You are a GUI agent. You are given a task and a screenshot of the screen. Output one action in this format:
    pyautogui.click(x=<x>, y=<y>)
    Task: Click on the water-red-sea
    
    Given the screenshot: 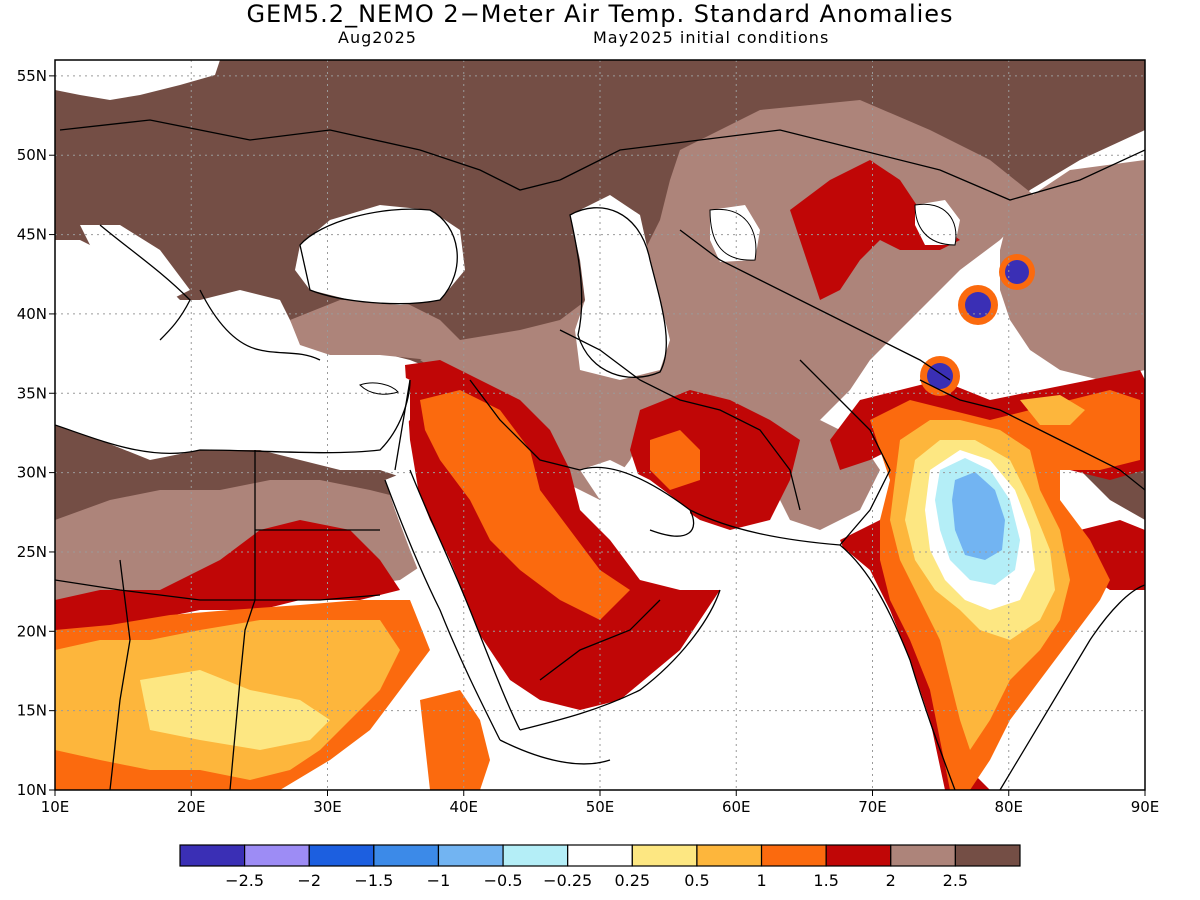 What is the action you would take?
    pyautogui.click(x=452, y=605)
    